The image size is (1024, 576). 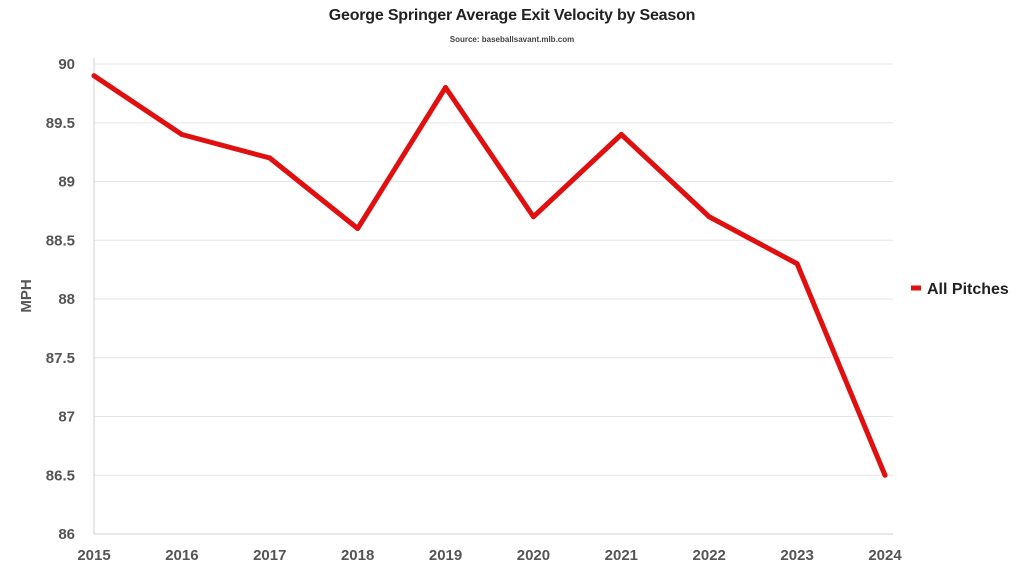 I want to click on y-tick-label: 86.5, so click(x=60, y=475).